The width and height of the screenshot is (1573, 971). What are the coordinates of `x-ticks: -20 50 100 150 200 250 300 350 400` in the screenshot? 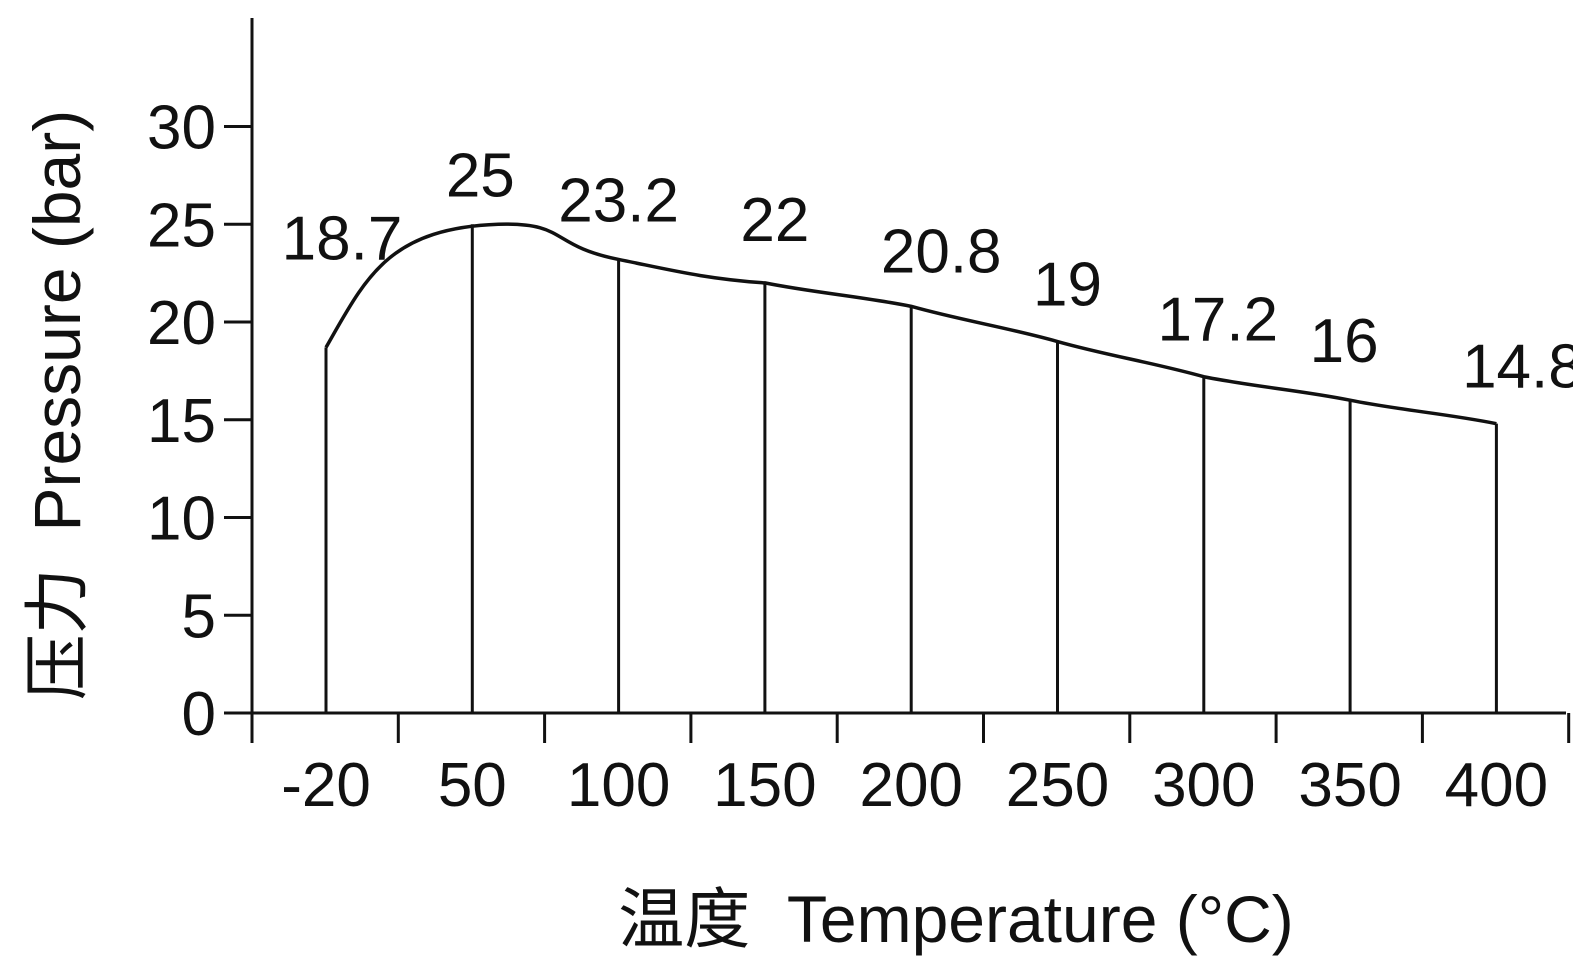 It's located at (910, 766).